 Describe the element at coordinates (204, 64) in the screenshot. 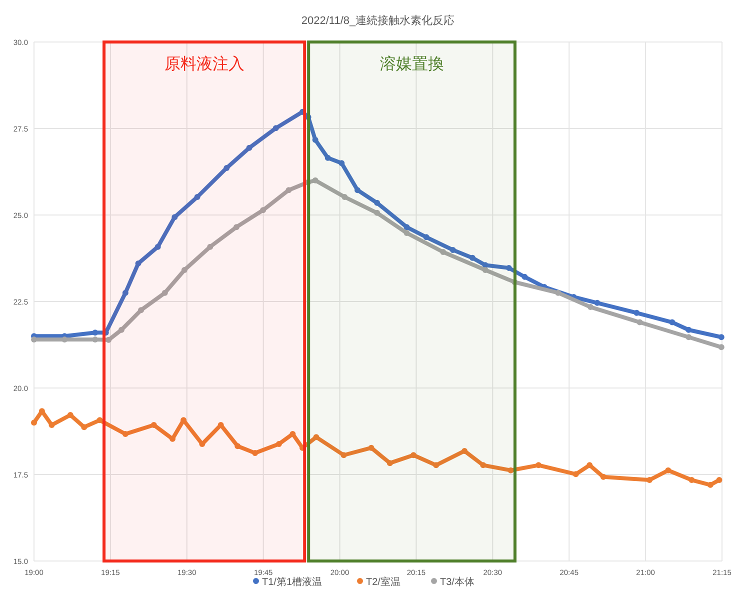

I see `band-label: 原料液注入` at that location.